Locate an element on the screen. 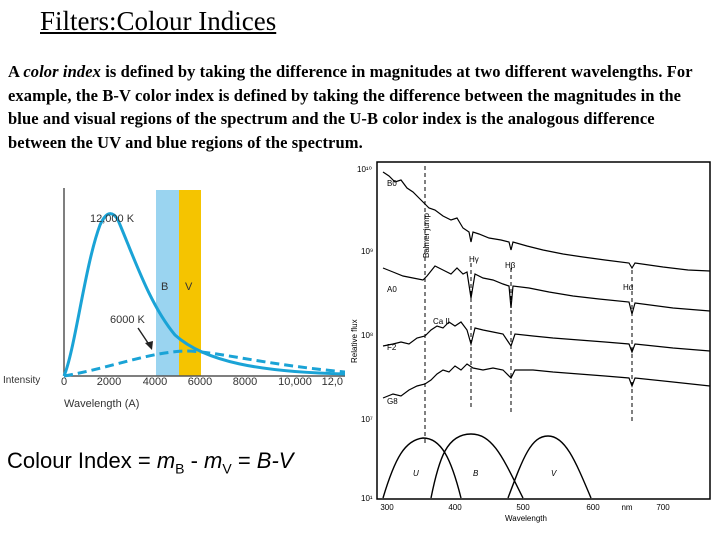  x-tick-0: 0 is located at coordinates (64, 382).